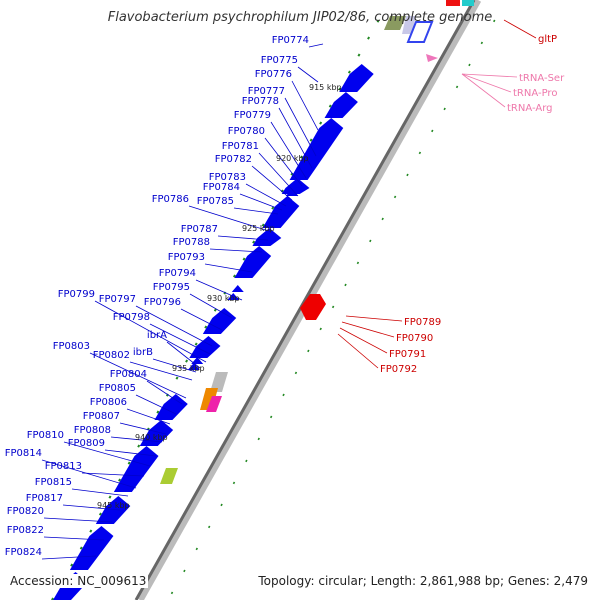  Describe the element at coordinates (260, 101) in the screenshot. I see `gene-label-forward: FP0778` at that location.